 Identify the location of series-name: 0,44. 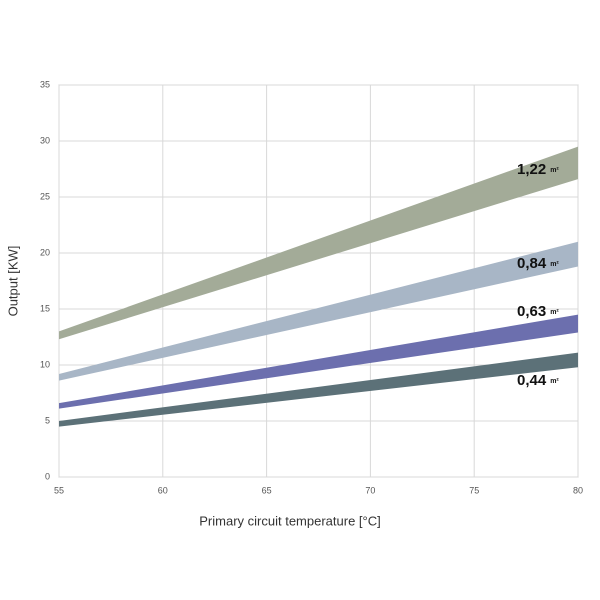
(532, 380).